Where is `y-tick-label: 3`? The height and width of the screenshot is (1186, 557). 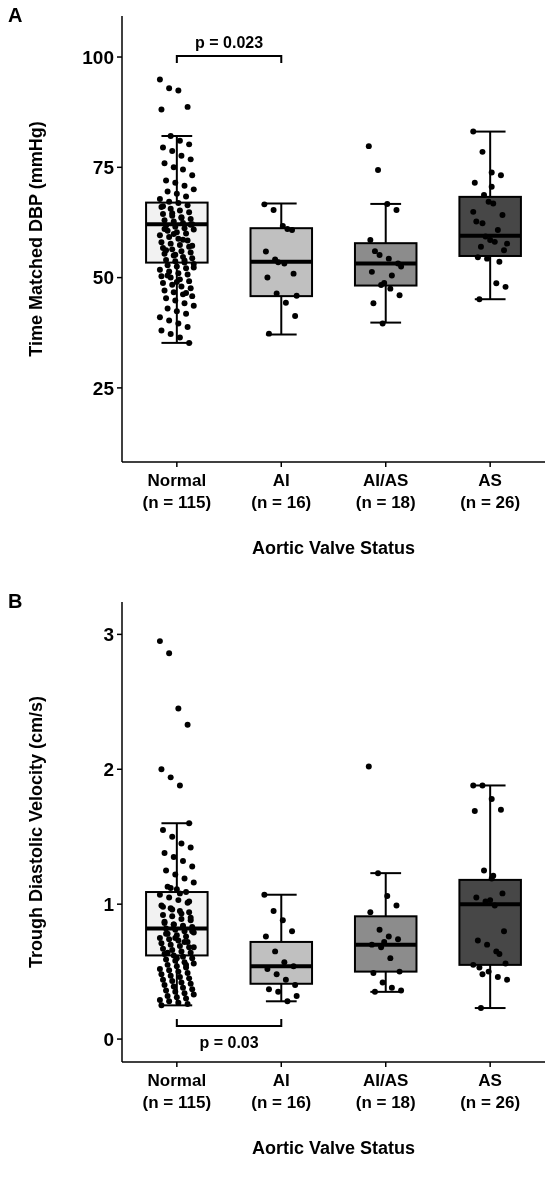
y-tick-label: 3 is located at coordinates (108, 635).